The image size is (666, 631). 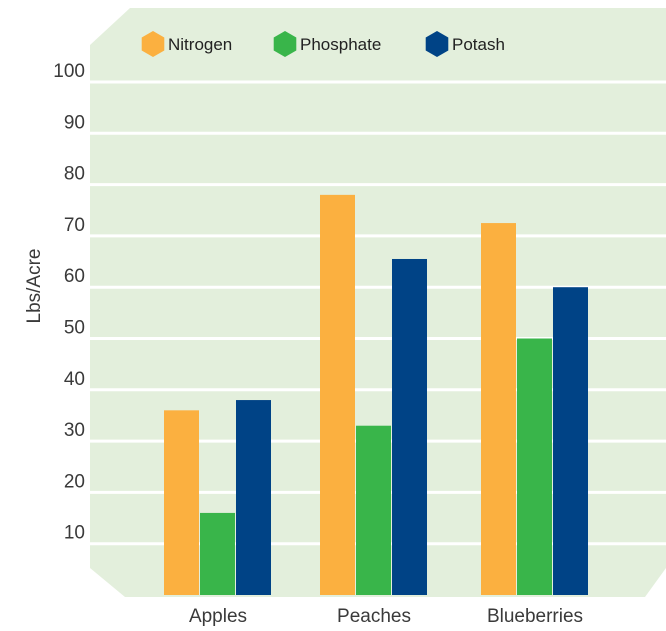 I want to click on y-tick-label: 40, so click(x=74, y=379).